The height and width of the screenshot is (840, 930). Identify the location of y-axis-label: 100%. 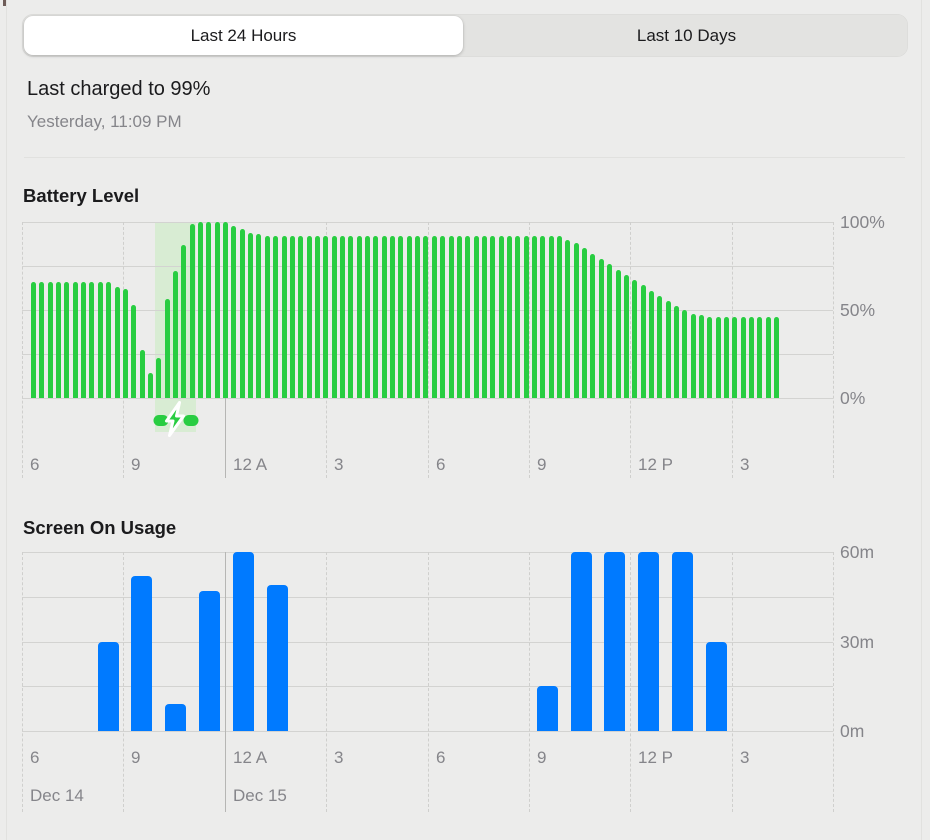
(862, 222).